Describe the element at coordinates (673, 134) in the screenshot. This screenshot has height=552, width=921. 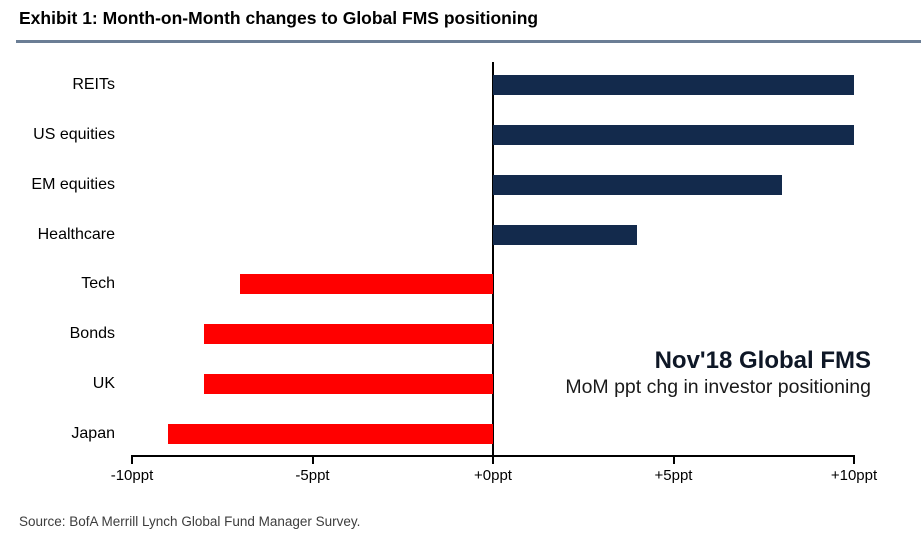
I see `bar-us-equities` at that location.